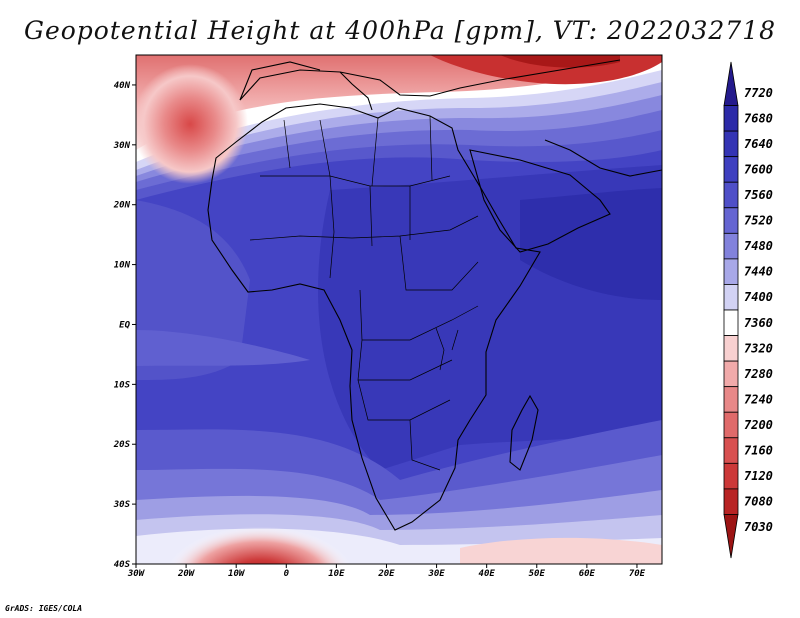 The image size is (800, 618). I want to click on persian-gulf-coastline, so click(603, 158).